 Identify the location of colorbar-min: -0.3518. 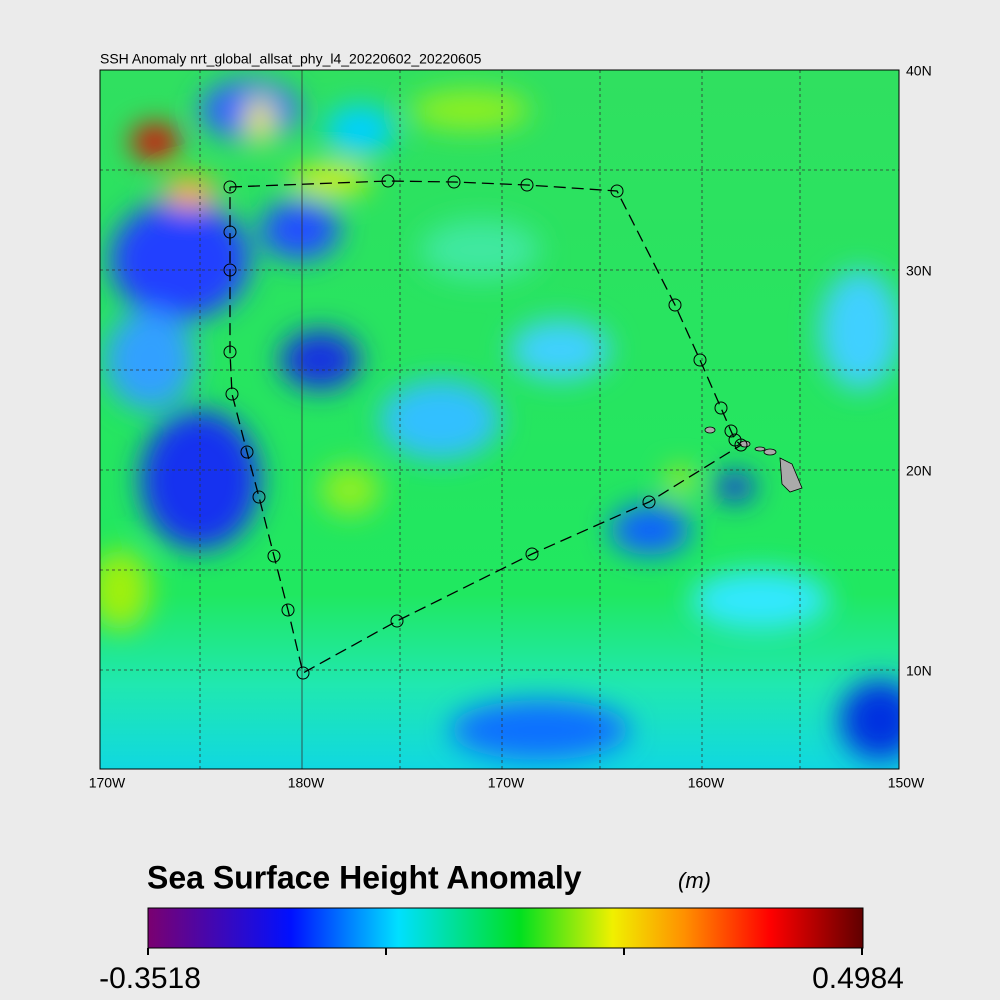
(150, 978).